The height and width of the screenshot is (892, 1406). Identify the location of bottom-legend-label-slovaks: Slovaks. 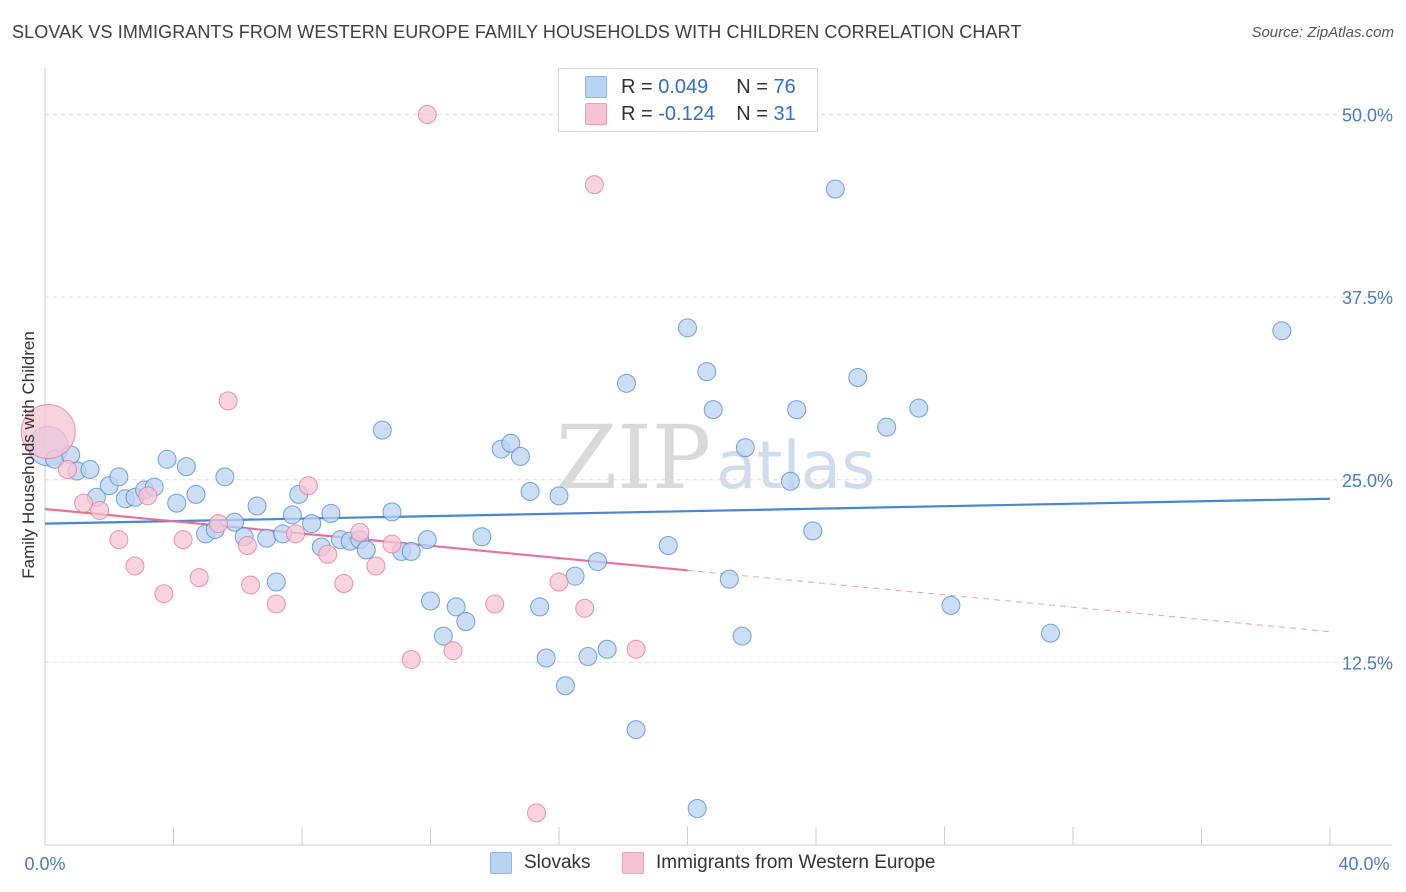
(557, 862).